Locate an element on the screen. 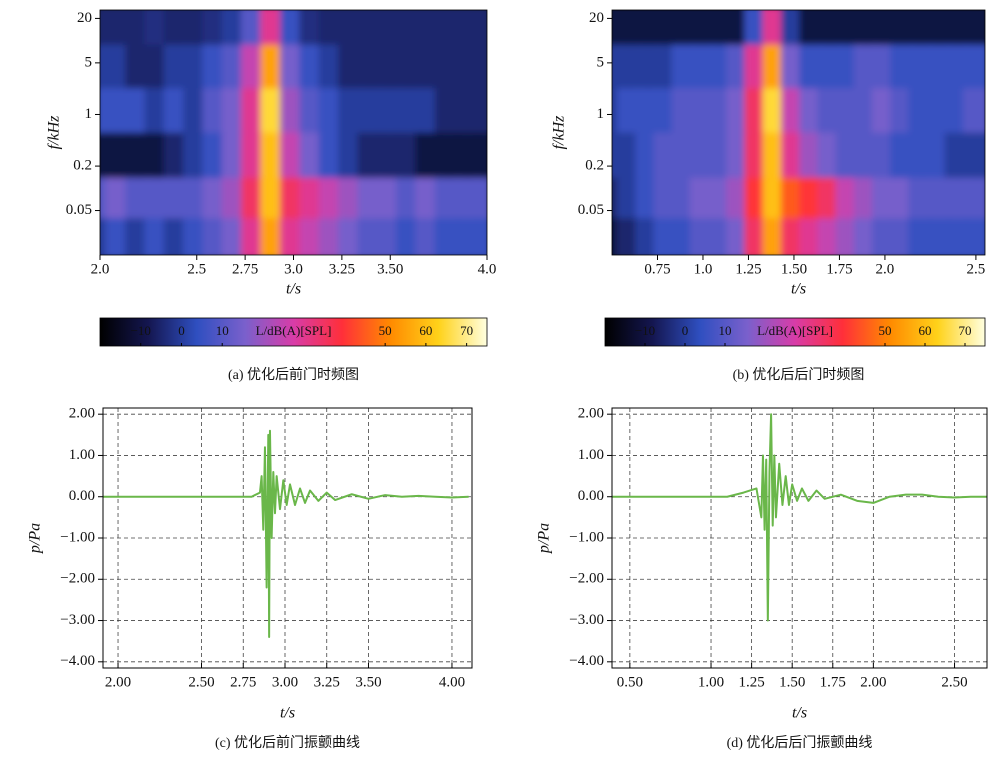 This screenshot has width=990, height=758. plot-bg is located at coordinates (799, 538).